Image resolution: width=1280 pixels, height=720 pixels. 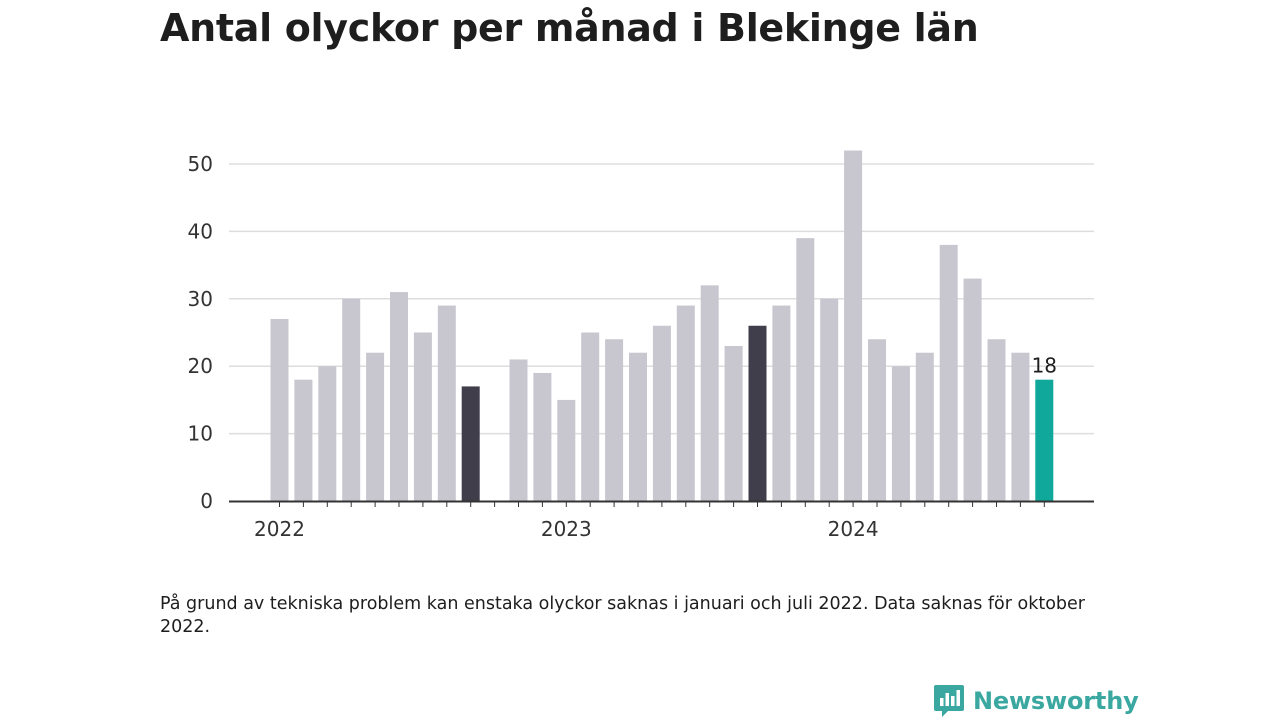 I want to click on y-tick-label: 0, so click(x=206, y=501).